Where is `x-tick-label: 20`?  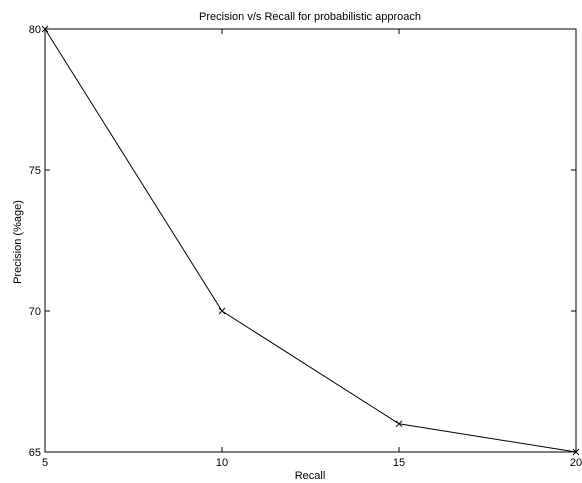
x-tick-label: 20 is located at coordinates (576, 463).